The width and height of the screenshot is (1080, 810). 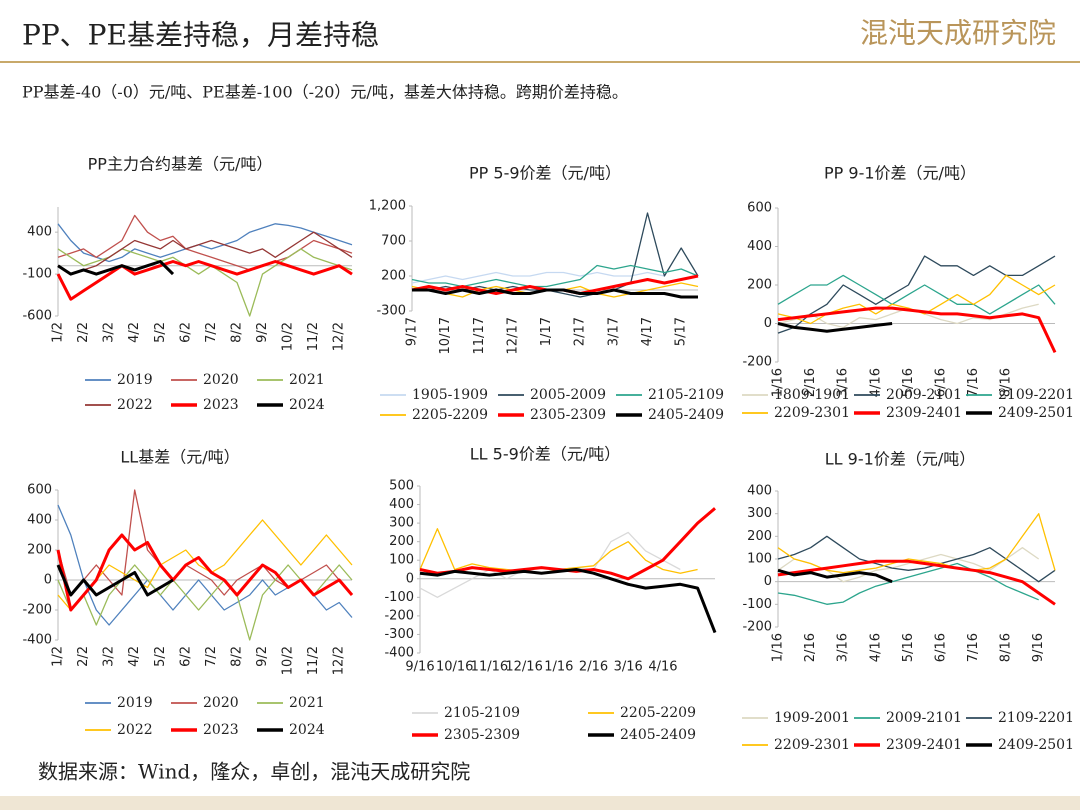 I want to click on footer-band, so click(x=540, y=803).